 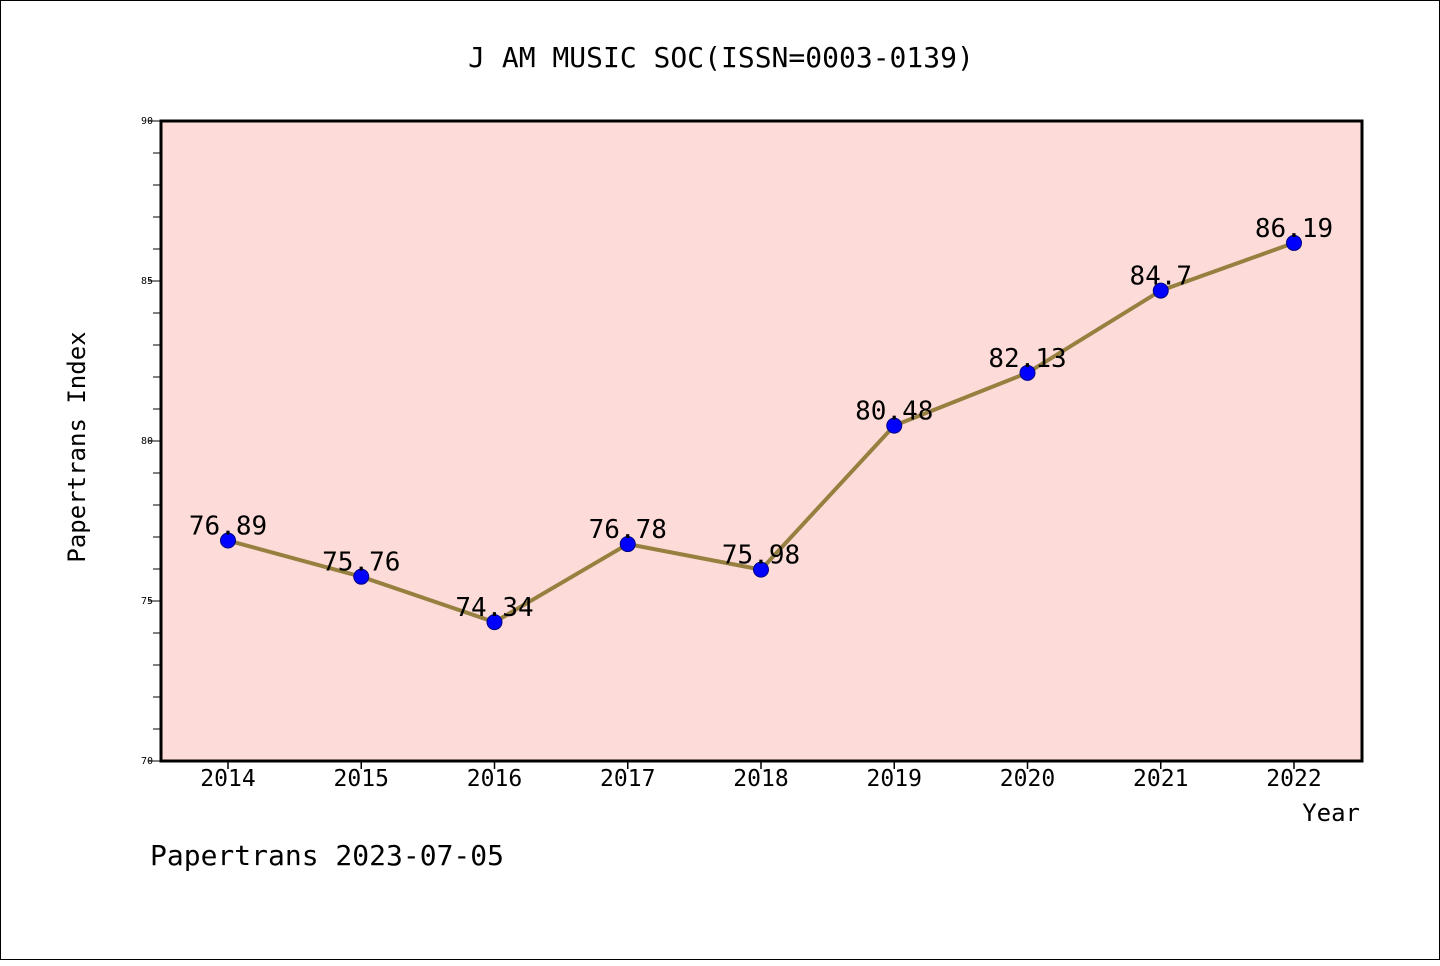 I want to click on data-label: 75.98, so click(x=761, y=556).